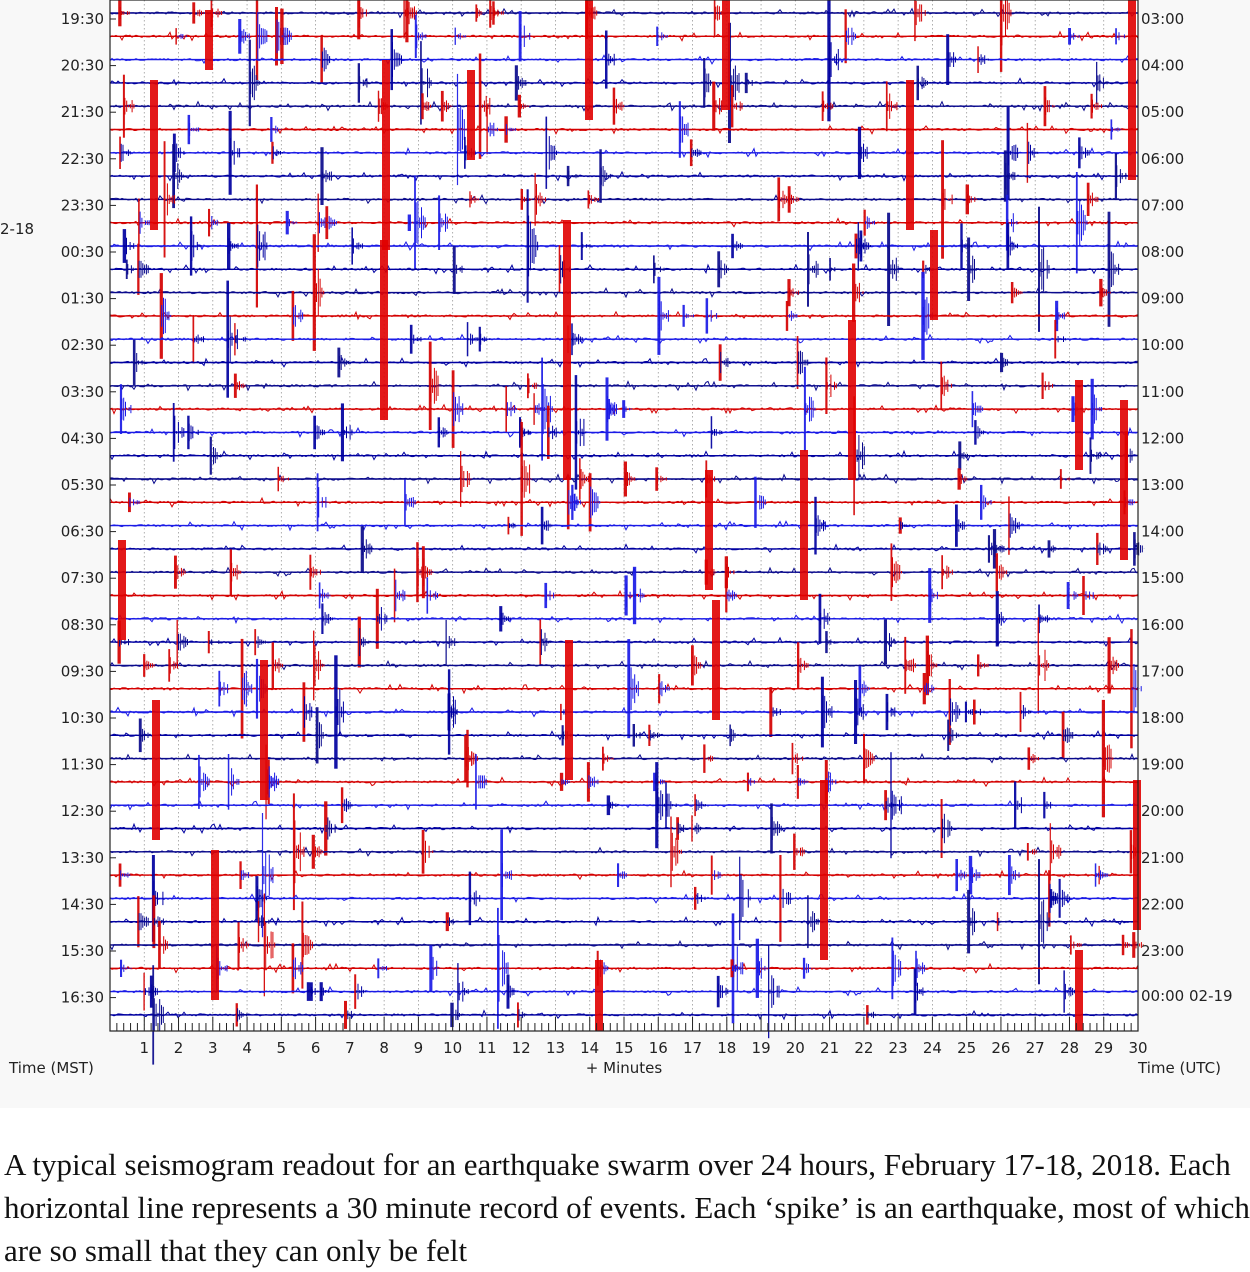  Describe the element at coordinates (726, 1048) in the screenshot. I see `x-tick-label: 18` at that location.